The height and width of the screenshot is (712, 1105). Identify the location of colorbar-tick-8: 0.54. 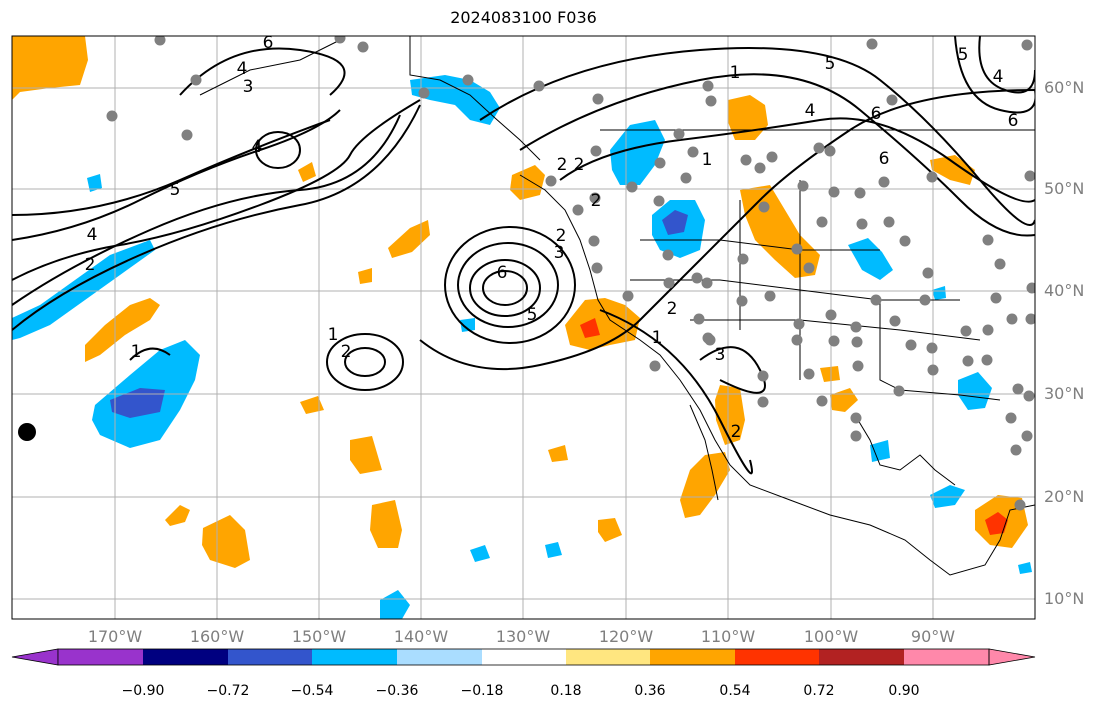
(735, 691).